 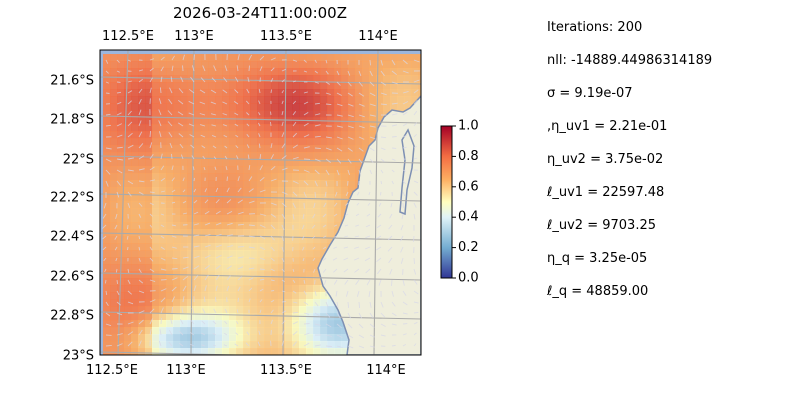 I want to click on stat-line: ℓ_uv1 = 22597.48, so click(x=606, y=192).